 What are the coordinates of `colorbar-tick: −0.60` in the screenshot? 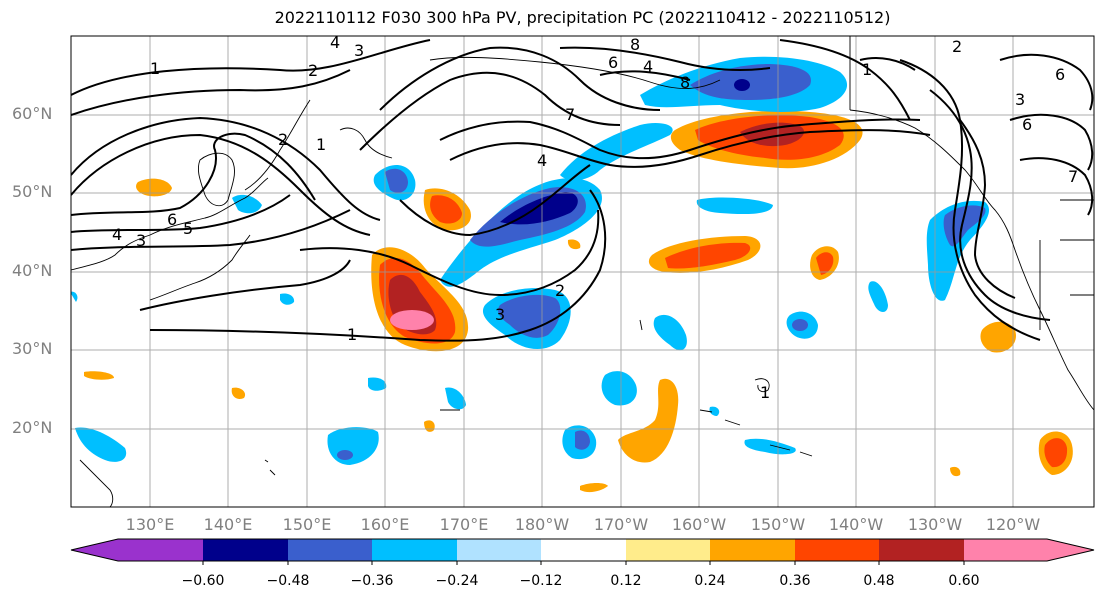 It's located at (203, 581).